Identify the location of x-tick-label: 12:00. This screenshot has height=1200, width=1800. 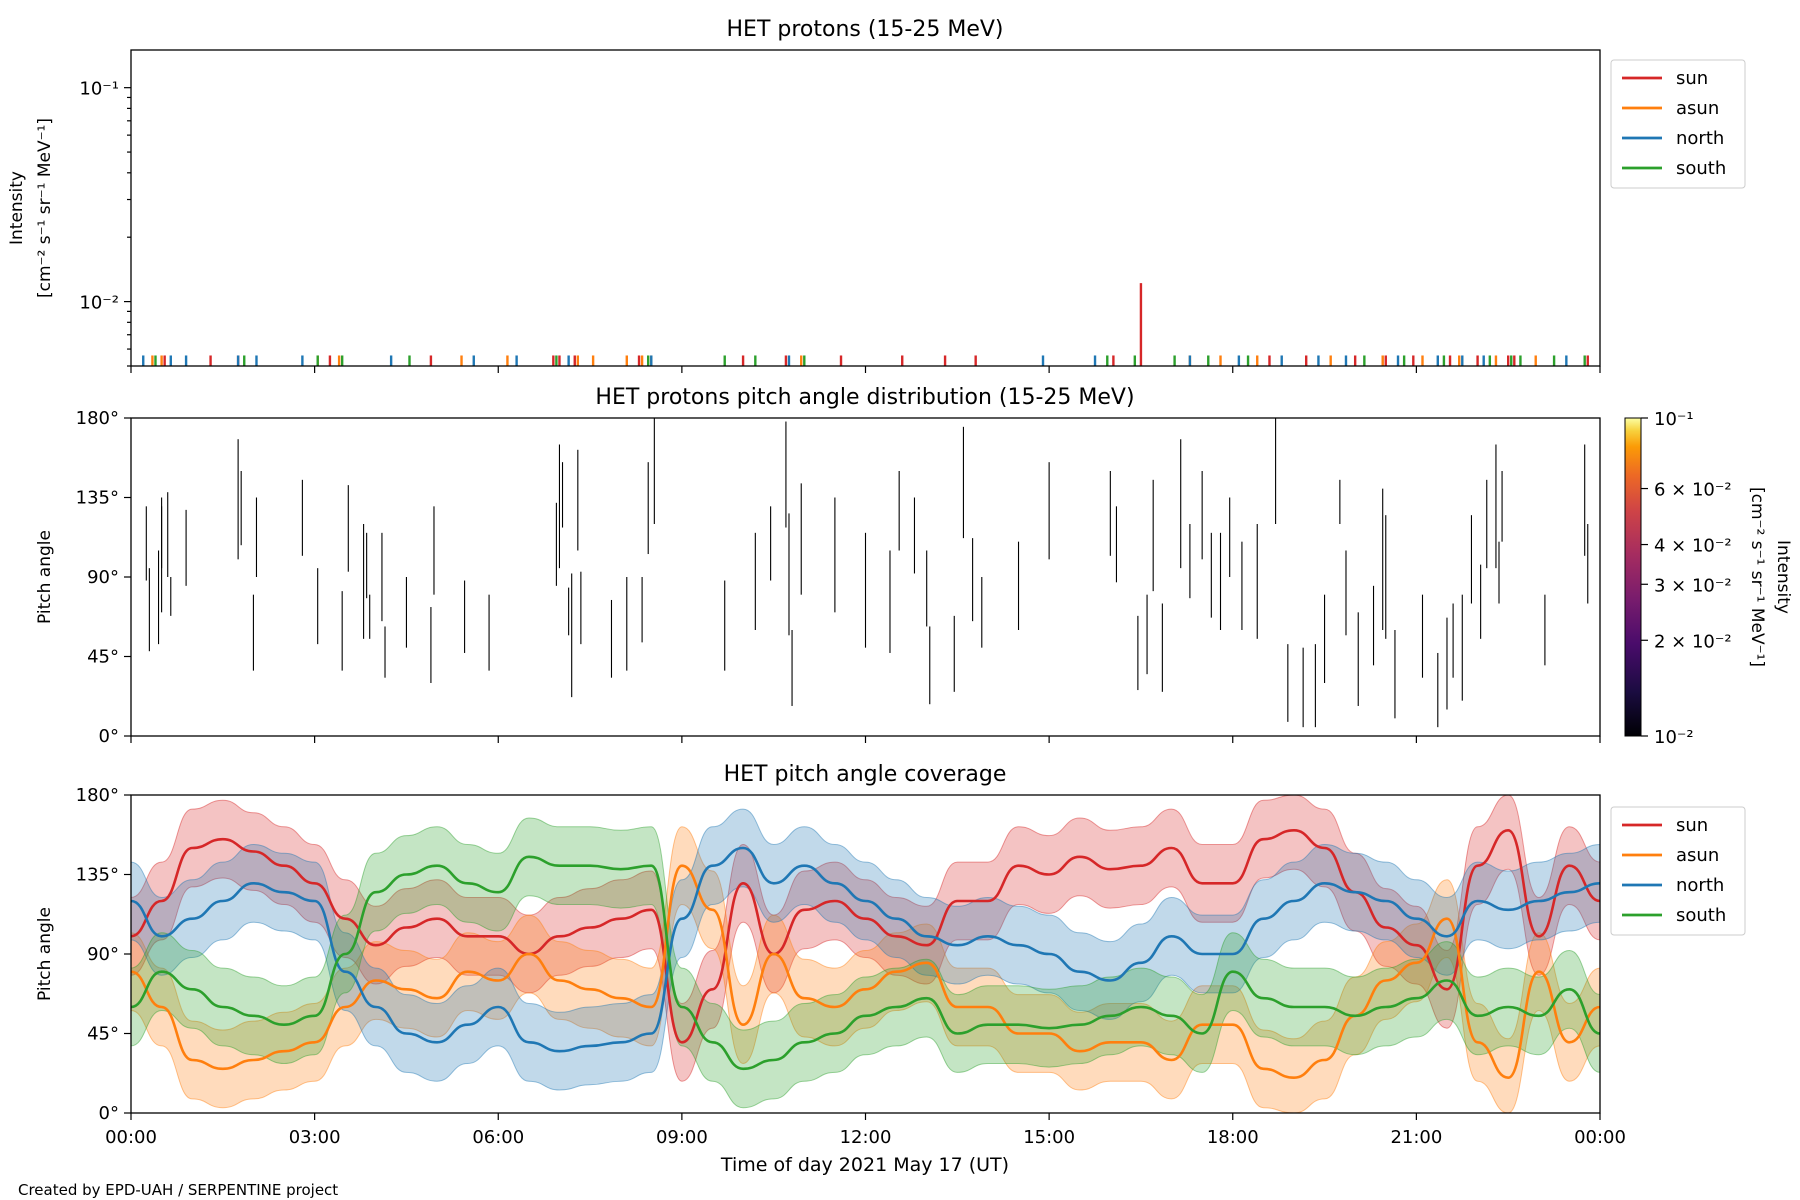
(866, 1137).